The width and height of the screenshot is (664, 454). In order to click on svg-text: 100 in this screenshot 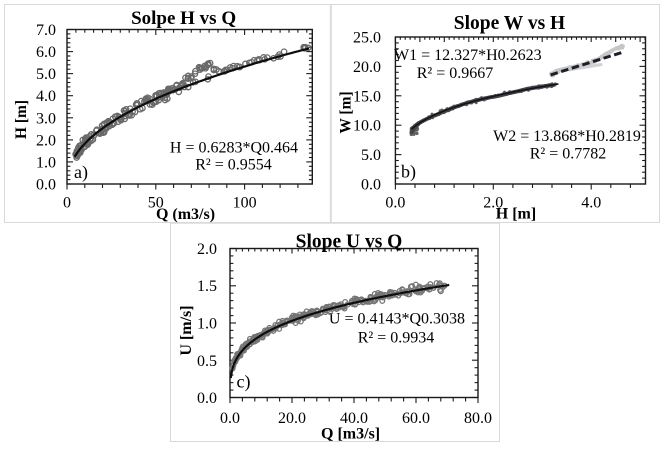, I will do `click(245, 203)`.